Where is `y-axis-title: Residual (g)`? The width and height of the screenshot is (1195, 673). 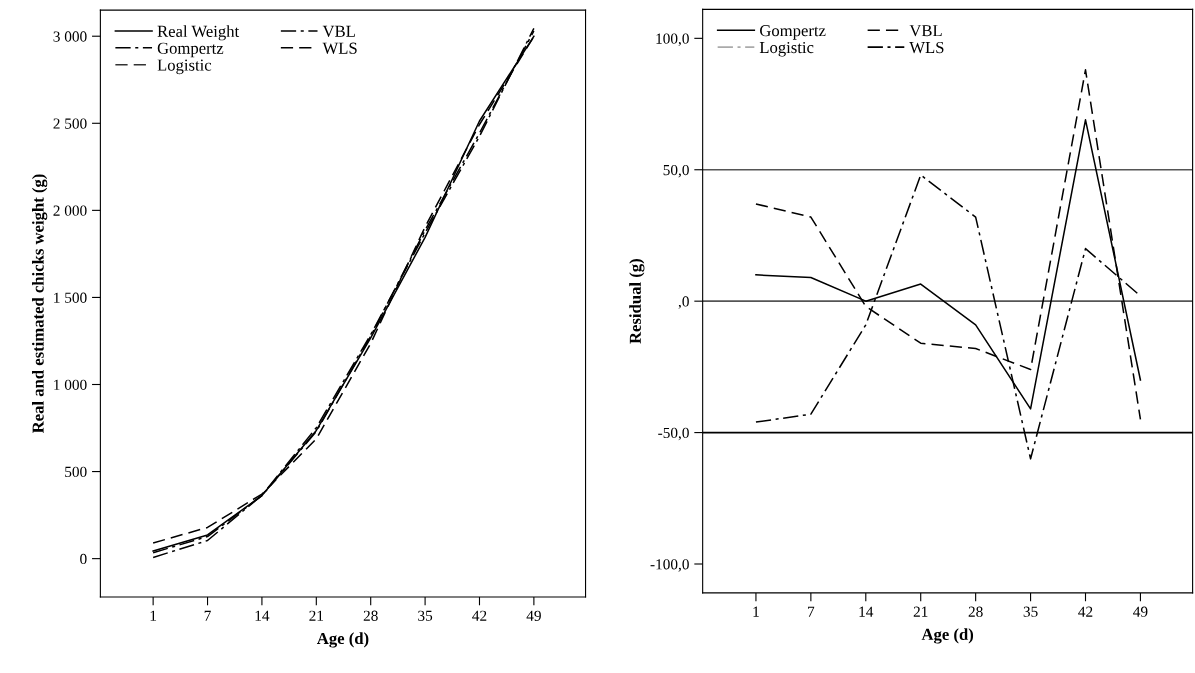
y-axis-title: Residual (g) is located at coordinates (637, 301).